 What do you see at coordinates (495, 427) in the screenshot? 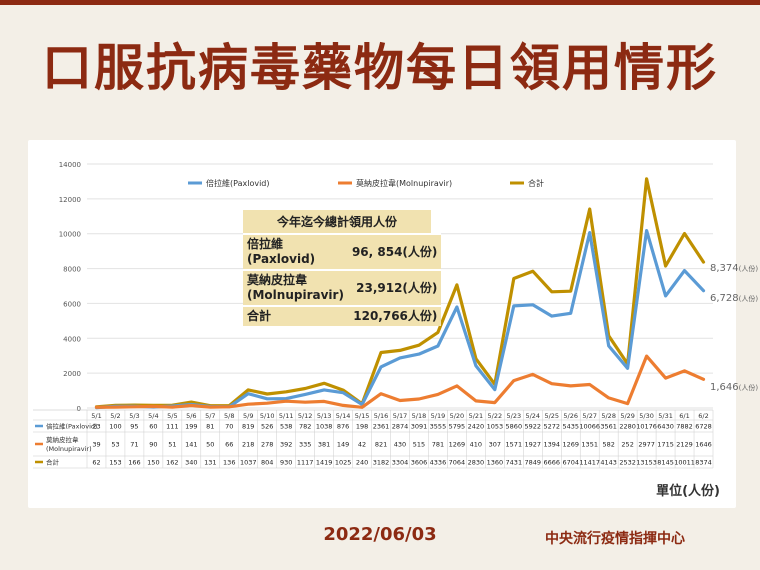
I see `table-cell: 1053` at bounding box center [495, 427].